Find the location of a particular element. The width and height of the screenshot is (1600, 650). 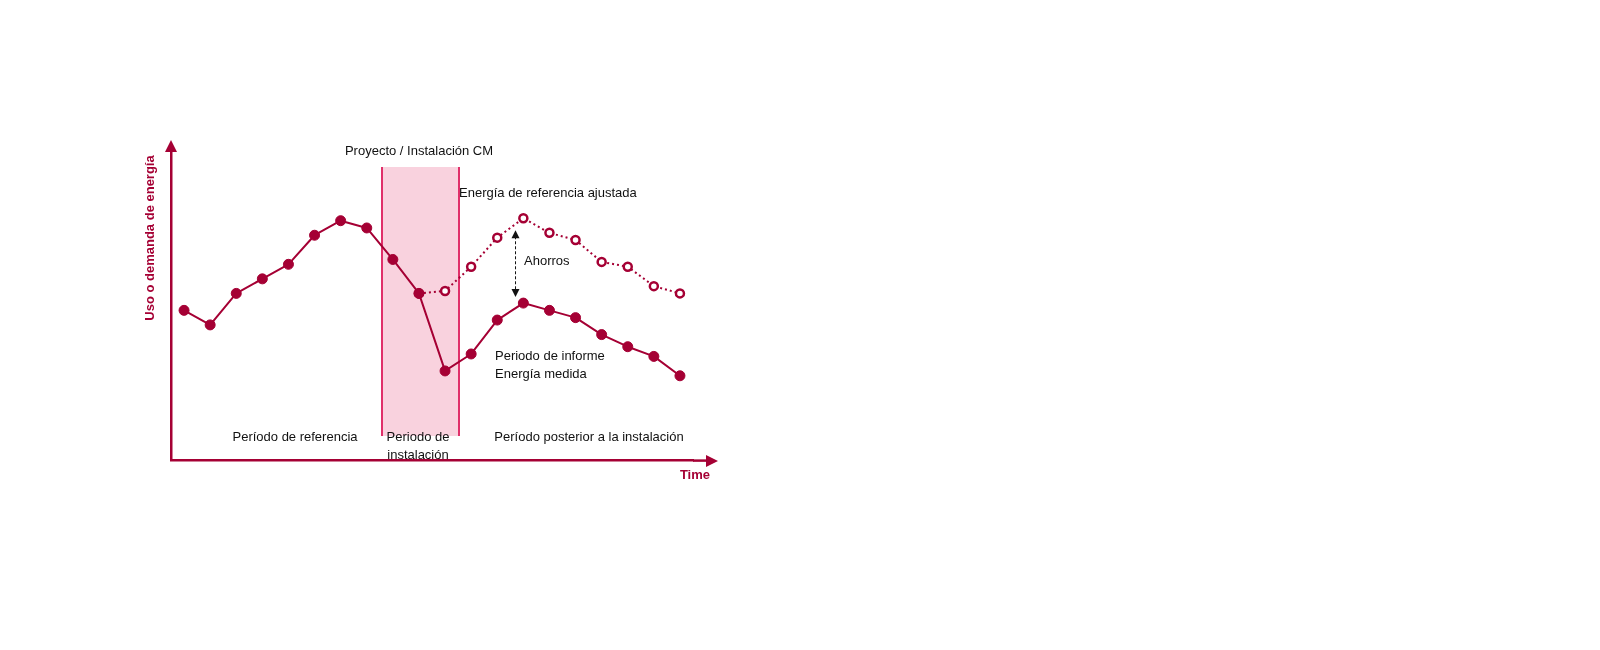

annotation: Período de referencia is located at coordinates (295, 436).